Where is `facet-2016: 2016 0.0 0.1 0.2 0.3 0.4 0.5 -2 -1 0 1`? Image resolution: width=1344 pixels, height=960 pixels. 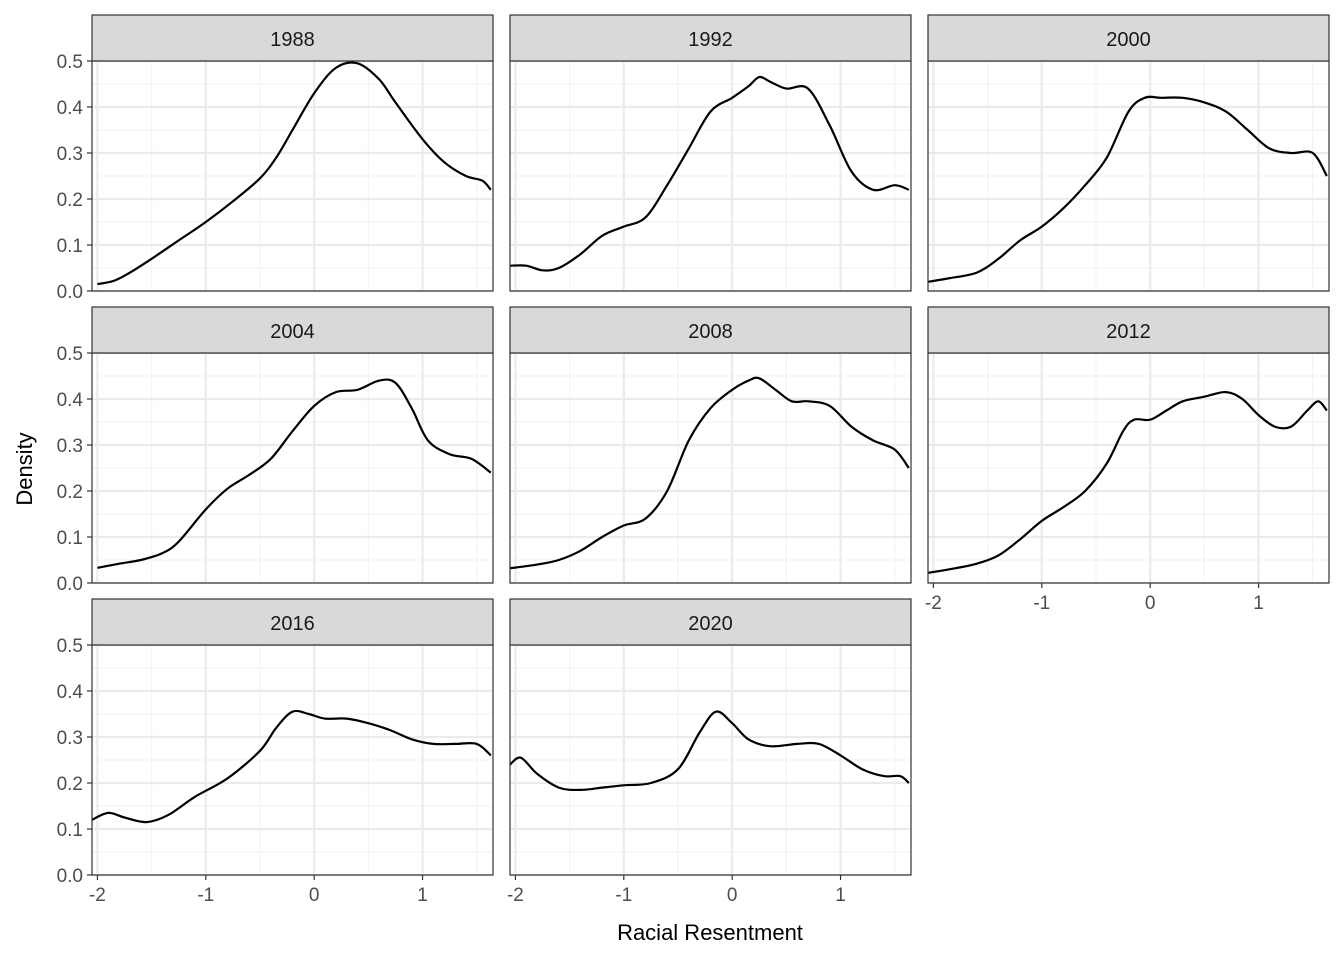
facet-2016: 2016 0.0 0.1 0.2 0.3 0.4 0.5 -2 -1 0 1 is located at coordinates (275, 752).